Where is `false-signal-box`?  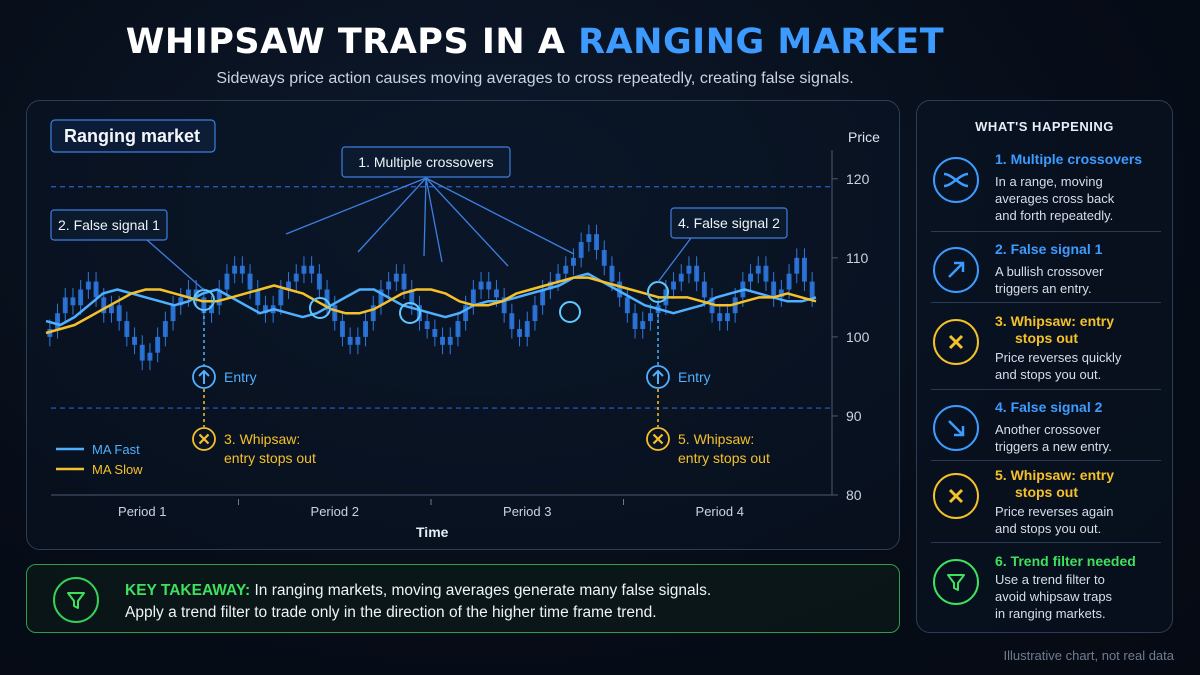 false-signal-box is located at coordinates (729, 223).